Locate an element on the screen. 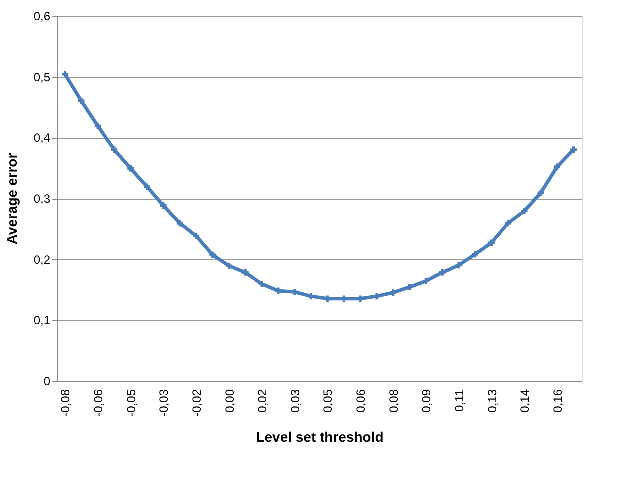 The image size is (624, 478). y-tick-label: 0,5 is located at coordinates (42, 77).